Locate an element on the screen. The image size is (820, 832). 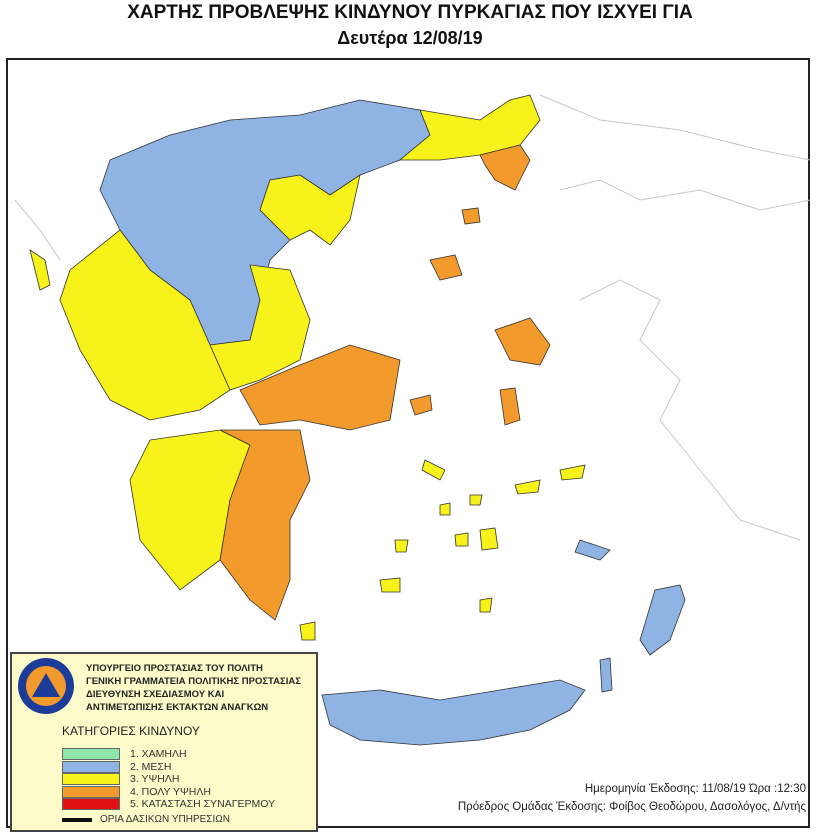
island-milos is located at coordinates (390, 585).